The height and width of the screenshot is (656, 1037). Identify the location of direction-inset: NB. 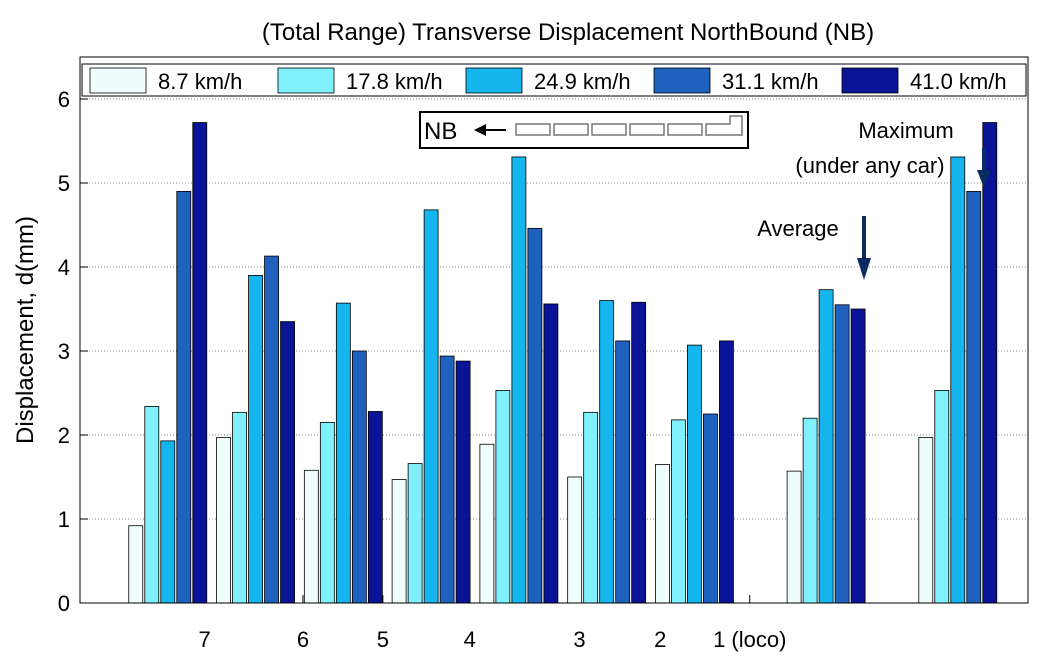
(584, 130).